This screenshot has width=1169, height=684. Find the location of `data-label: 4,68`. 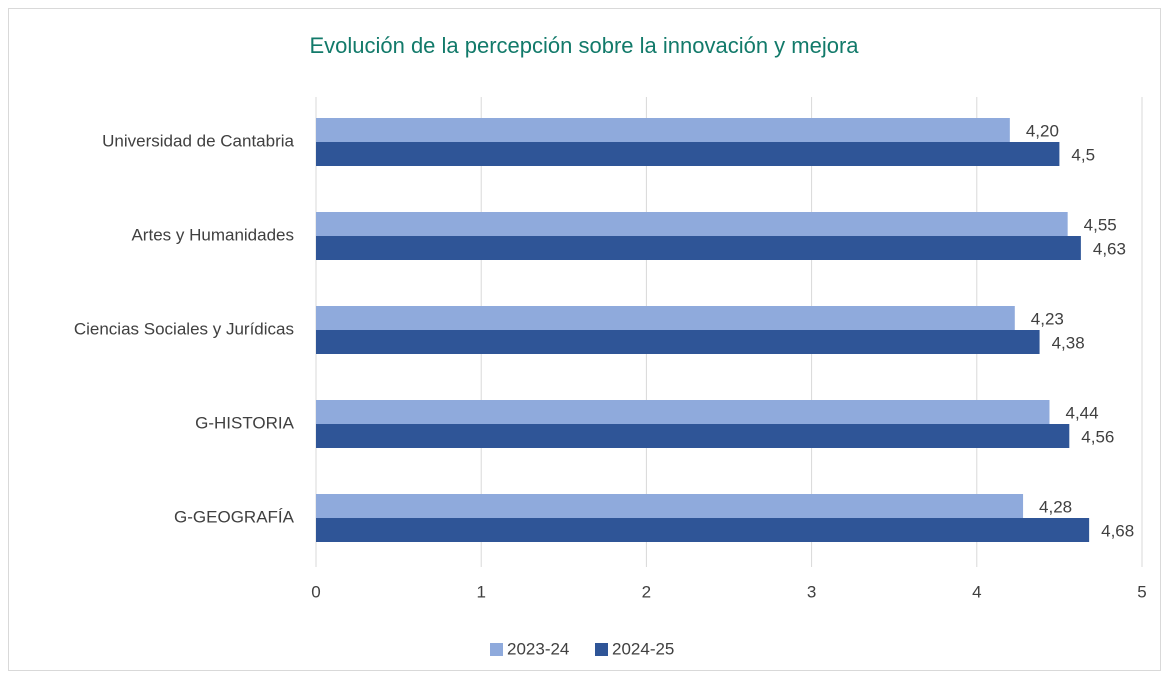

data-label: 4,68 is located at coordinates (1117, 530).